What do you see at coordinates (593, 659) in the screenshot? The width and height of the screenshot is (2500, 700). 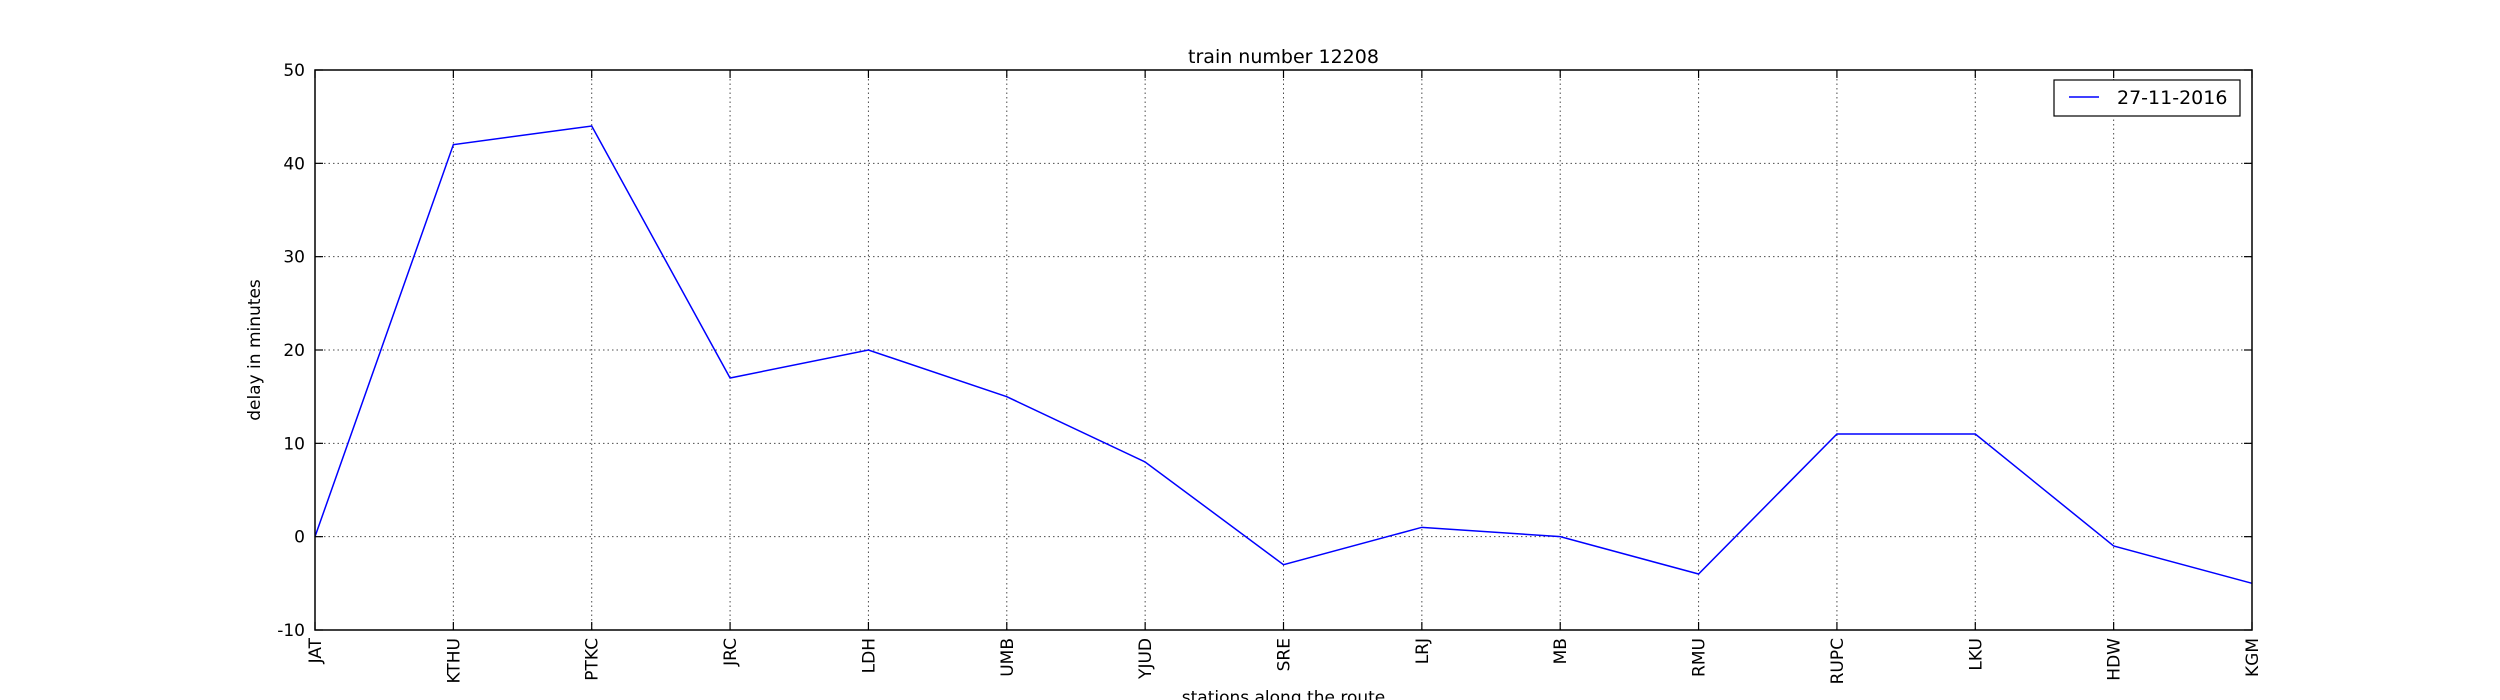 I see `x-tick-label: PTKC` at bounding box center [593, 659].